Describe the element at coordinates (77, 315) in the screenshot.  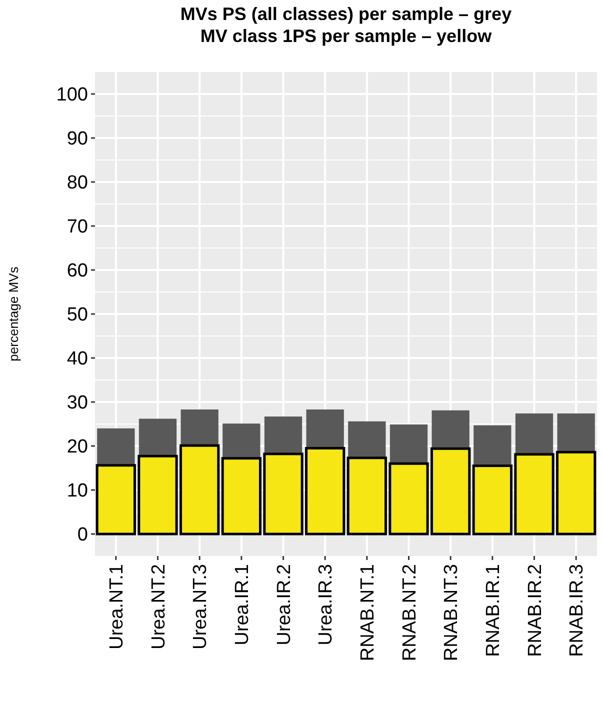
I see `y-tick-label: 50` at that location.